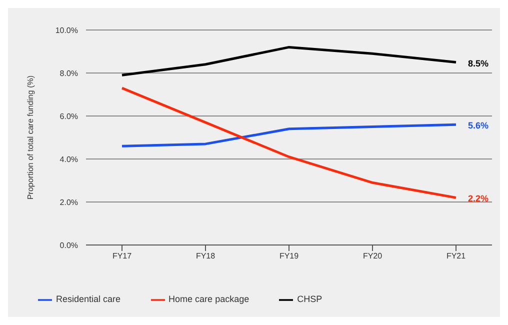 This screenshot has height=325, width=508. I want to click on y-axis-title: Proportion of total care funding (%), so click(30, 137).